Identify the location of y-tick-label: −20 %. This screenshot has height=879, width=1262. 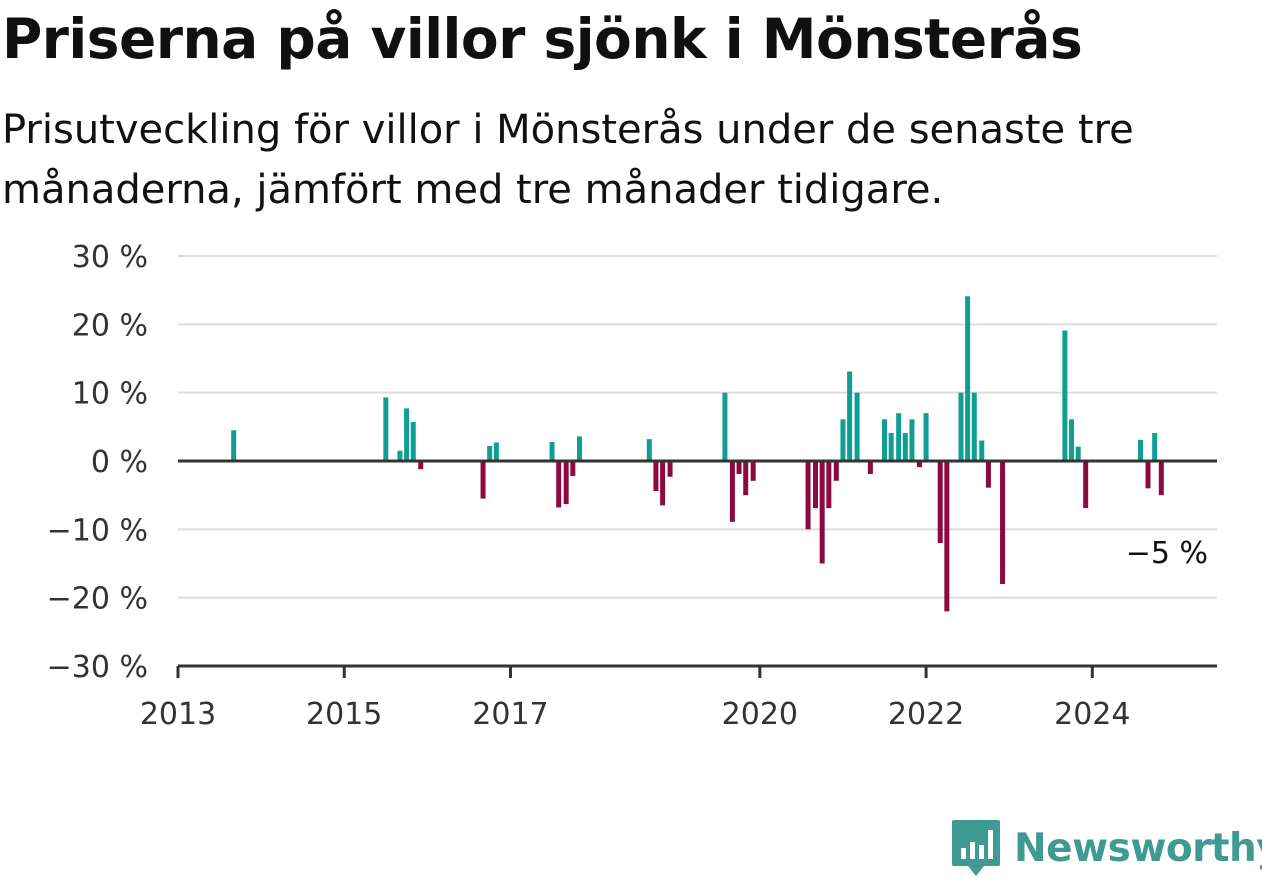
(97, 599).